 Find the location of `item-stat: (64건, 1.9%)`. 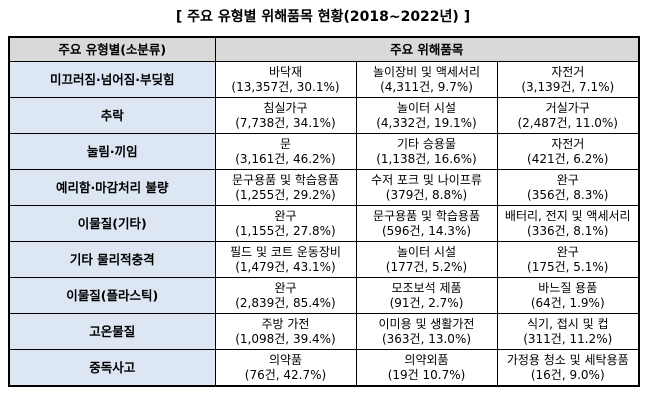

item-stat: (64건, 1.9%) is located at coordinates (567, 302).